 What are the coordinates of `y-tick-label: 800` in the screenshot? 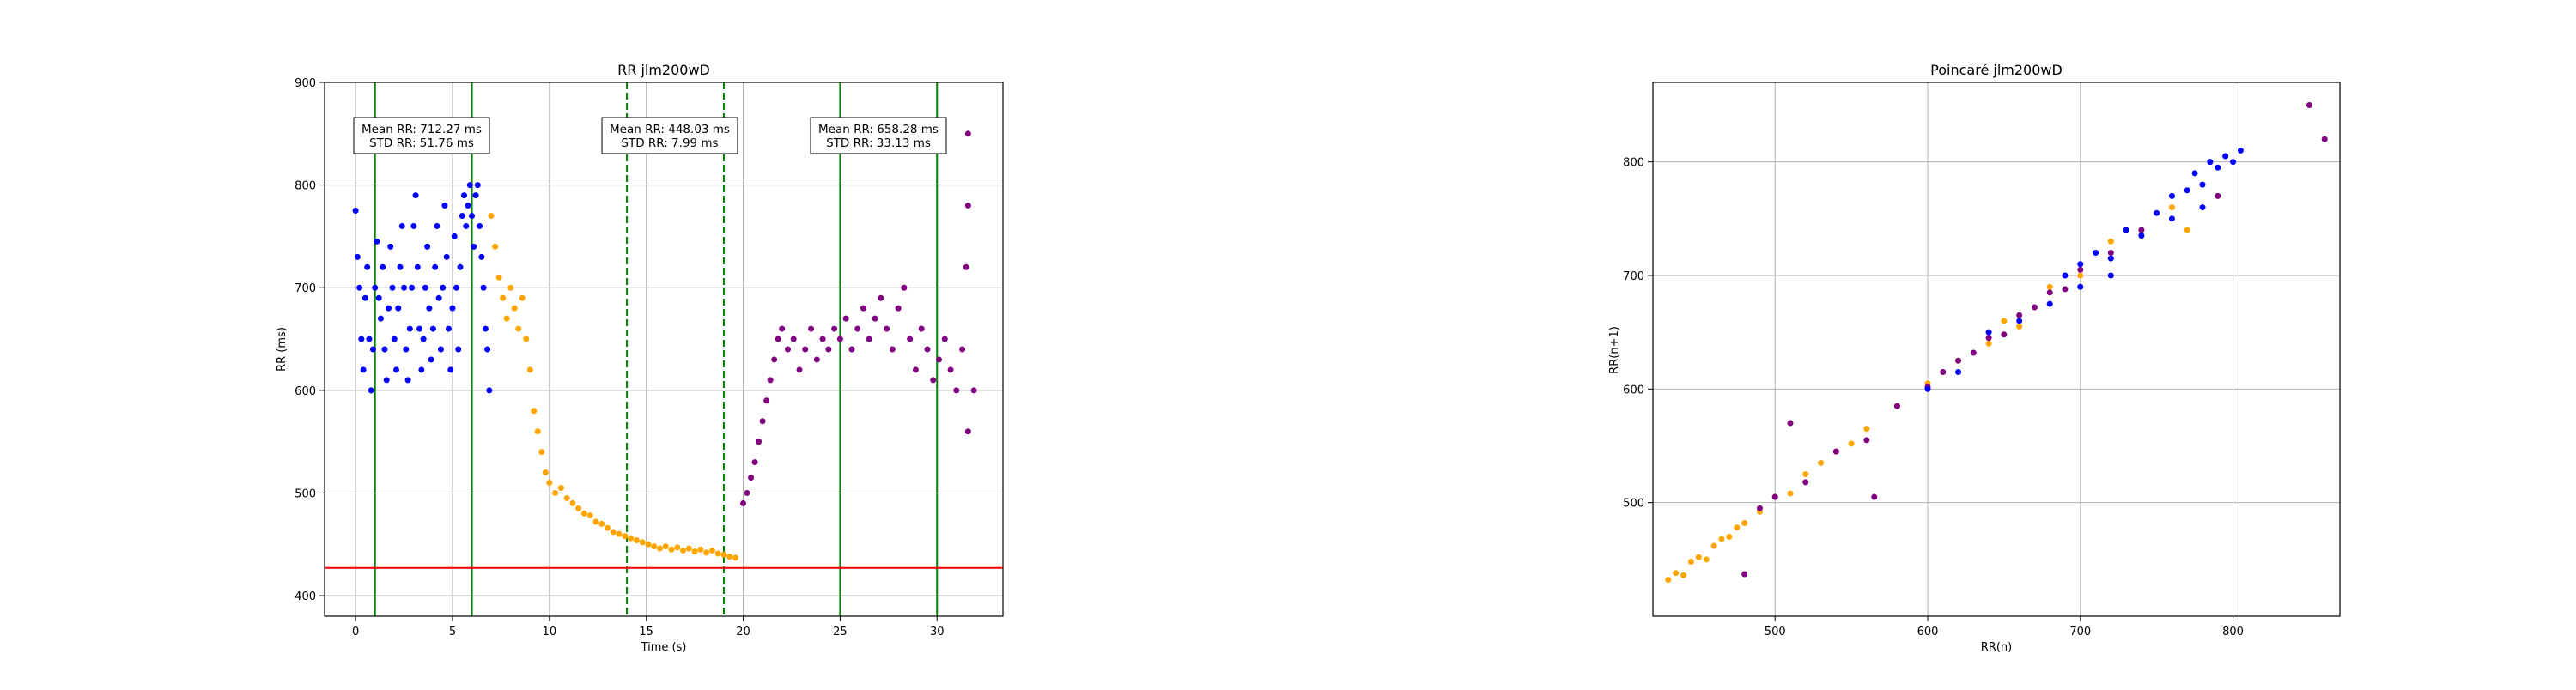 It's located at (305, 186).